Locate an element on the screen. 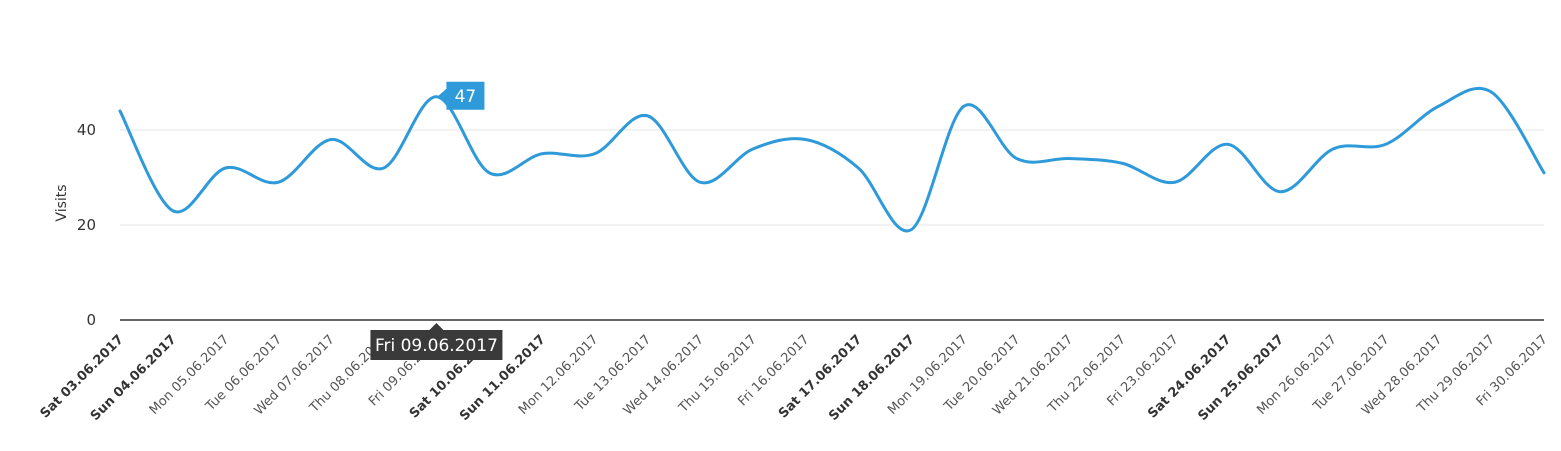 This screenshot has height=451, width=1561. tooltip-value-badge: 47 is located at coordinates (461, 95).